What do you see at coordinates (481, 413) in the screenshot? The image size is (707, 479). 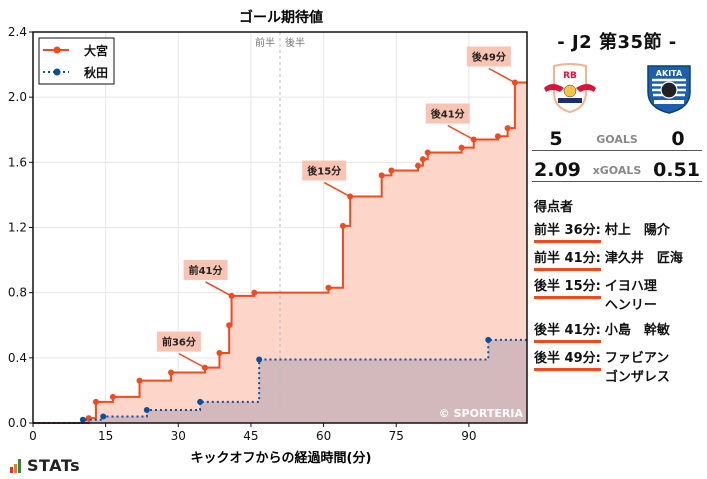 I see `watermark: © SPORTERIA` at bounding box center [481, 413].